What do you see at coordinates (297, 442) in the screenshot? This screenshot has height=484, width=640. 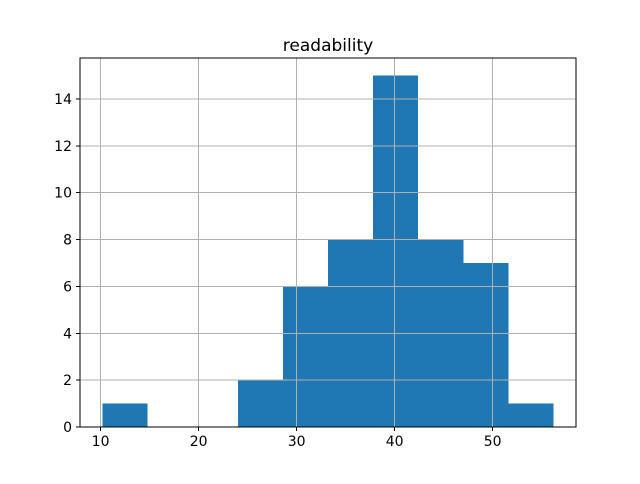 I see `x-tick-label: 30` at bounding box center [297, 442].